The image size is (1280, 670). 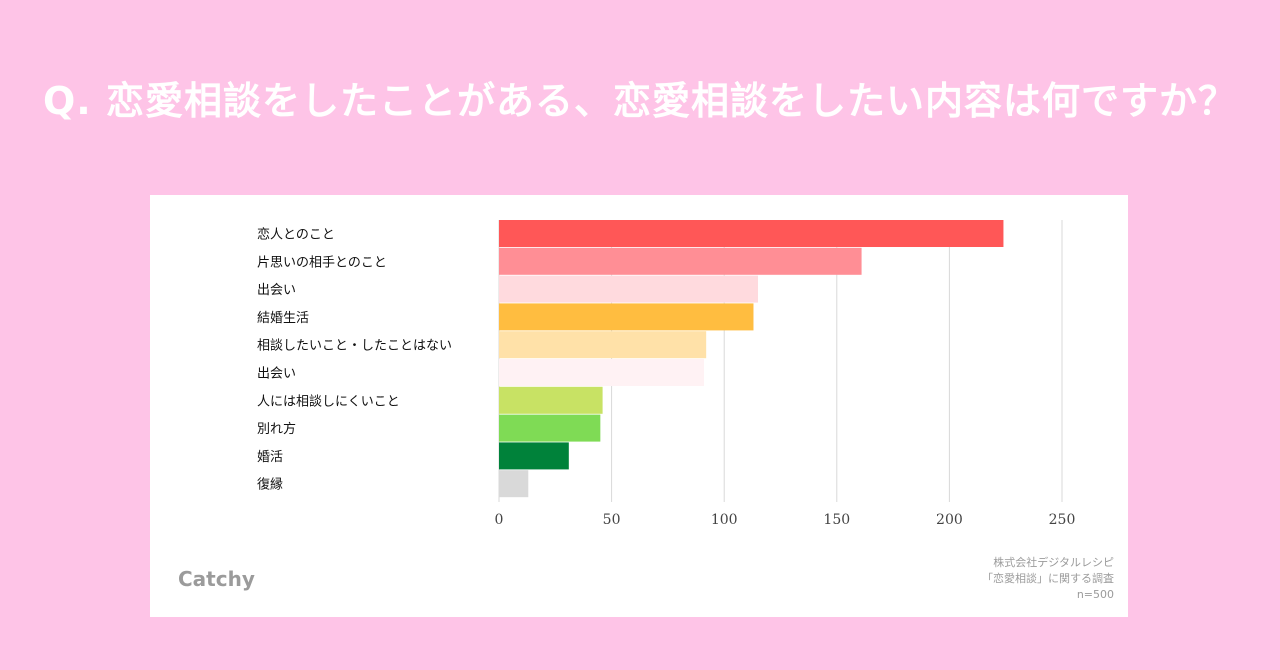 I want to click on x-tick-label: 150, so click(x=836, y=520).